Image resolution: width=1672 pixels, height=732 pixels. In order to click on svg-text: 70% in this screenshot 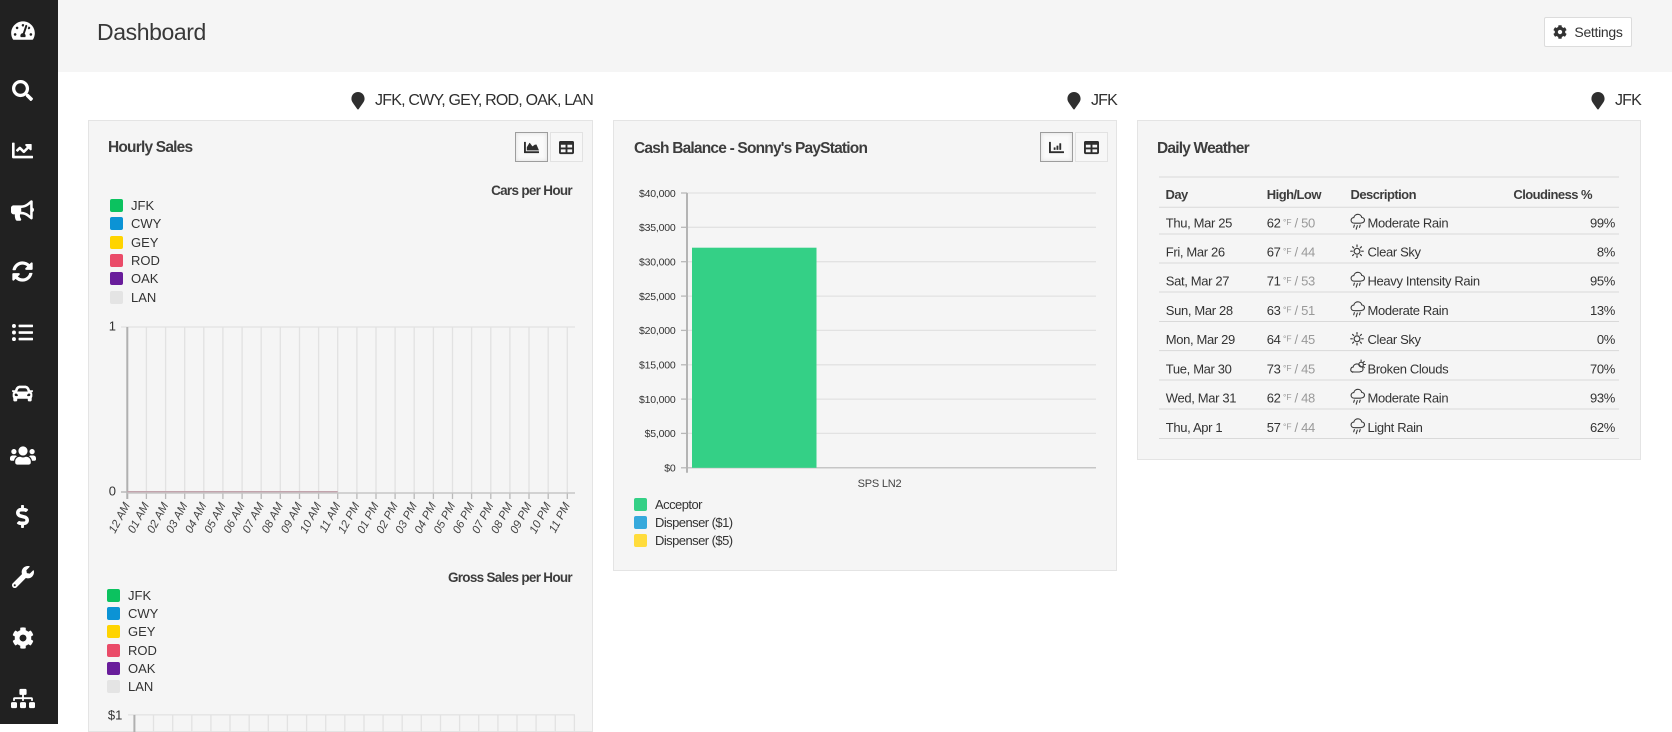, I will do `click(1603, 369)`.